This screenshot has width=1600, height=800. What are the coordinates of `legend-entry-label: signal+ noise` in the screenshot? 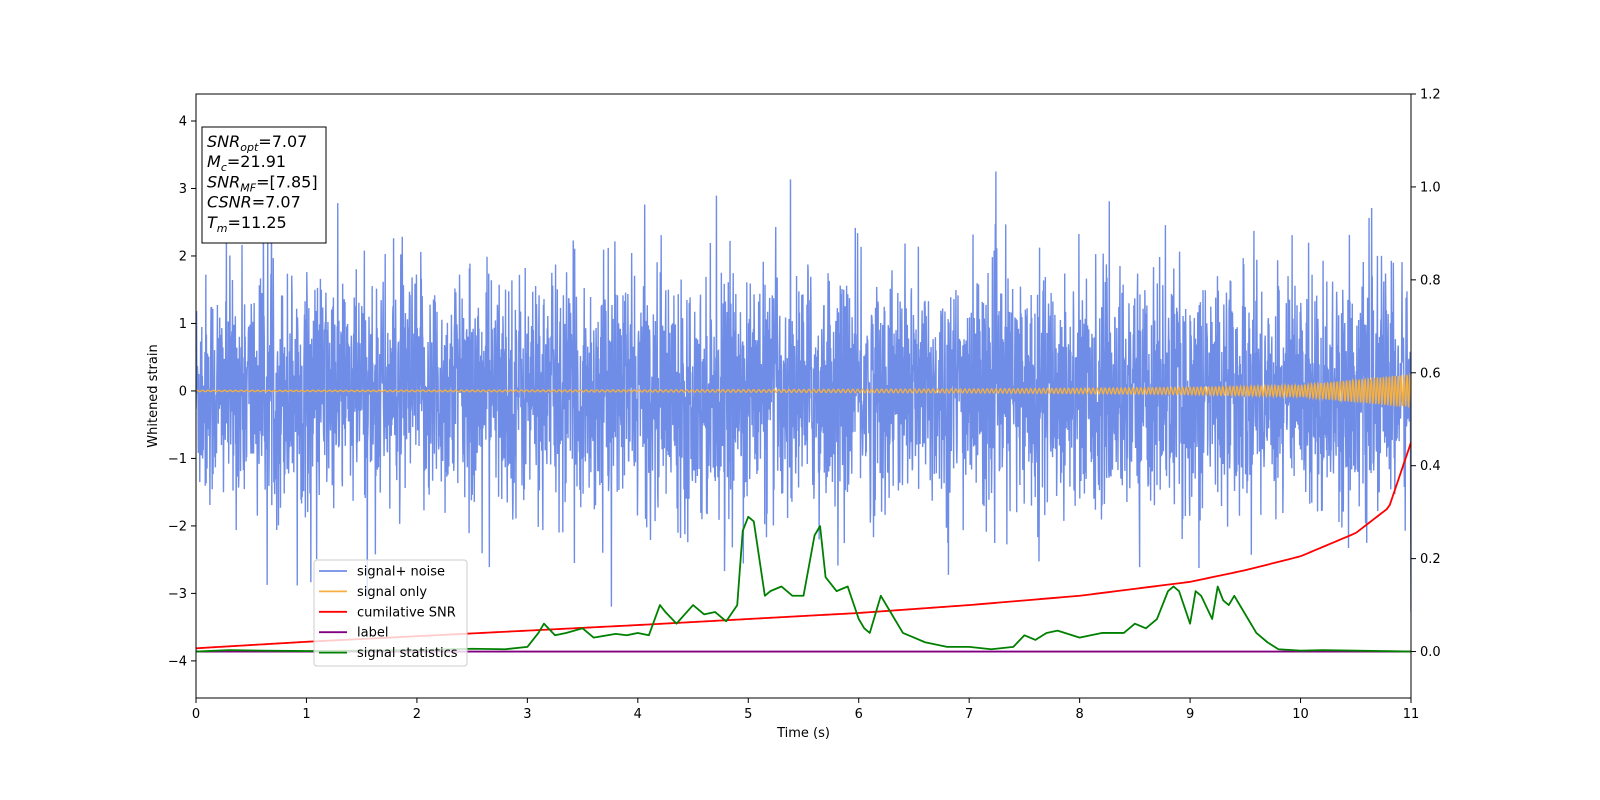 It's located at (401, 572).